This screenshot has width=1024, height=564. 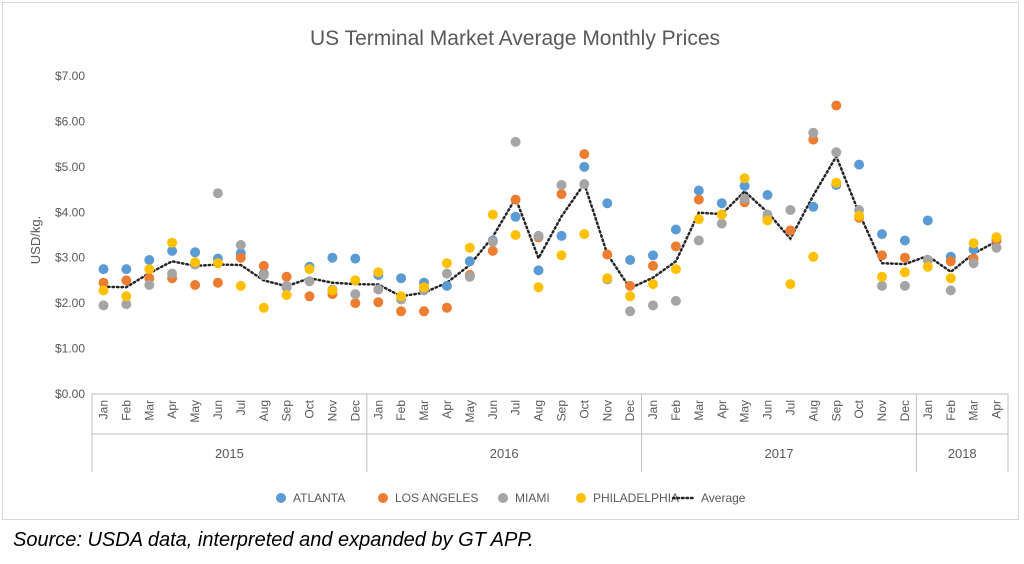 I want to click on x-tick-label: Sep, so click(x=287, y=411).